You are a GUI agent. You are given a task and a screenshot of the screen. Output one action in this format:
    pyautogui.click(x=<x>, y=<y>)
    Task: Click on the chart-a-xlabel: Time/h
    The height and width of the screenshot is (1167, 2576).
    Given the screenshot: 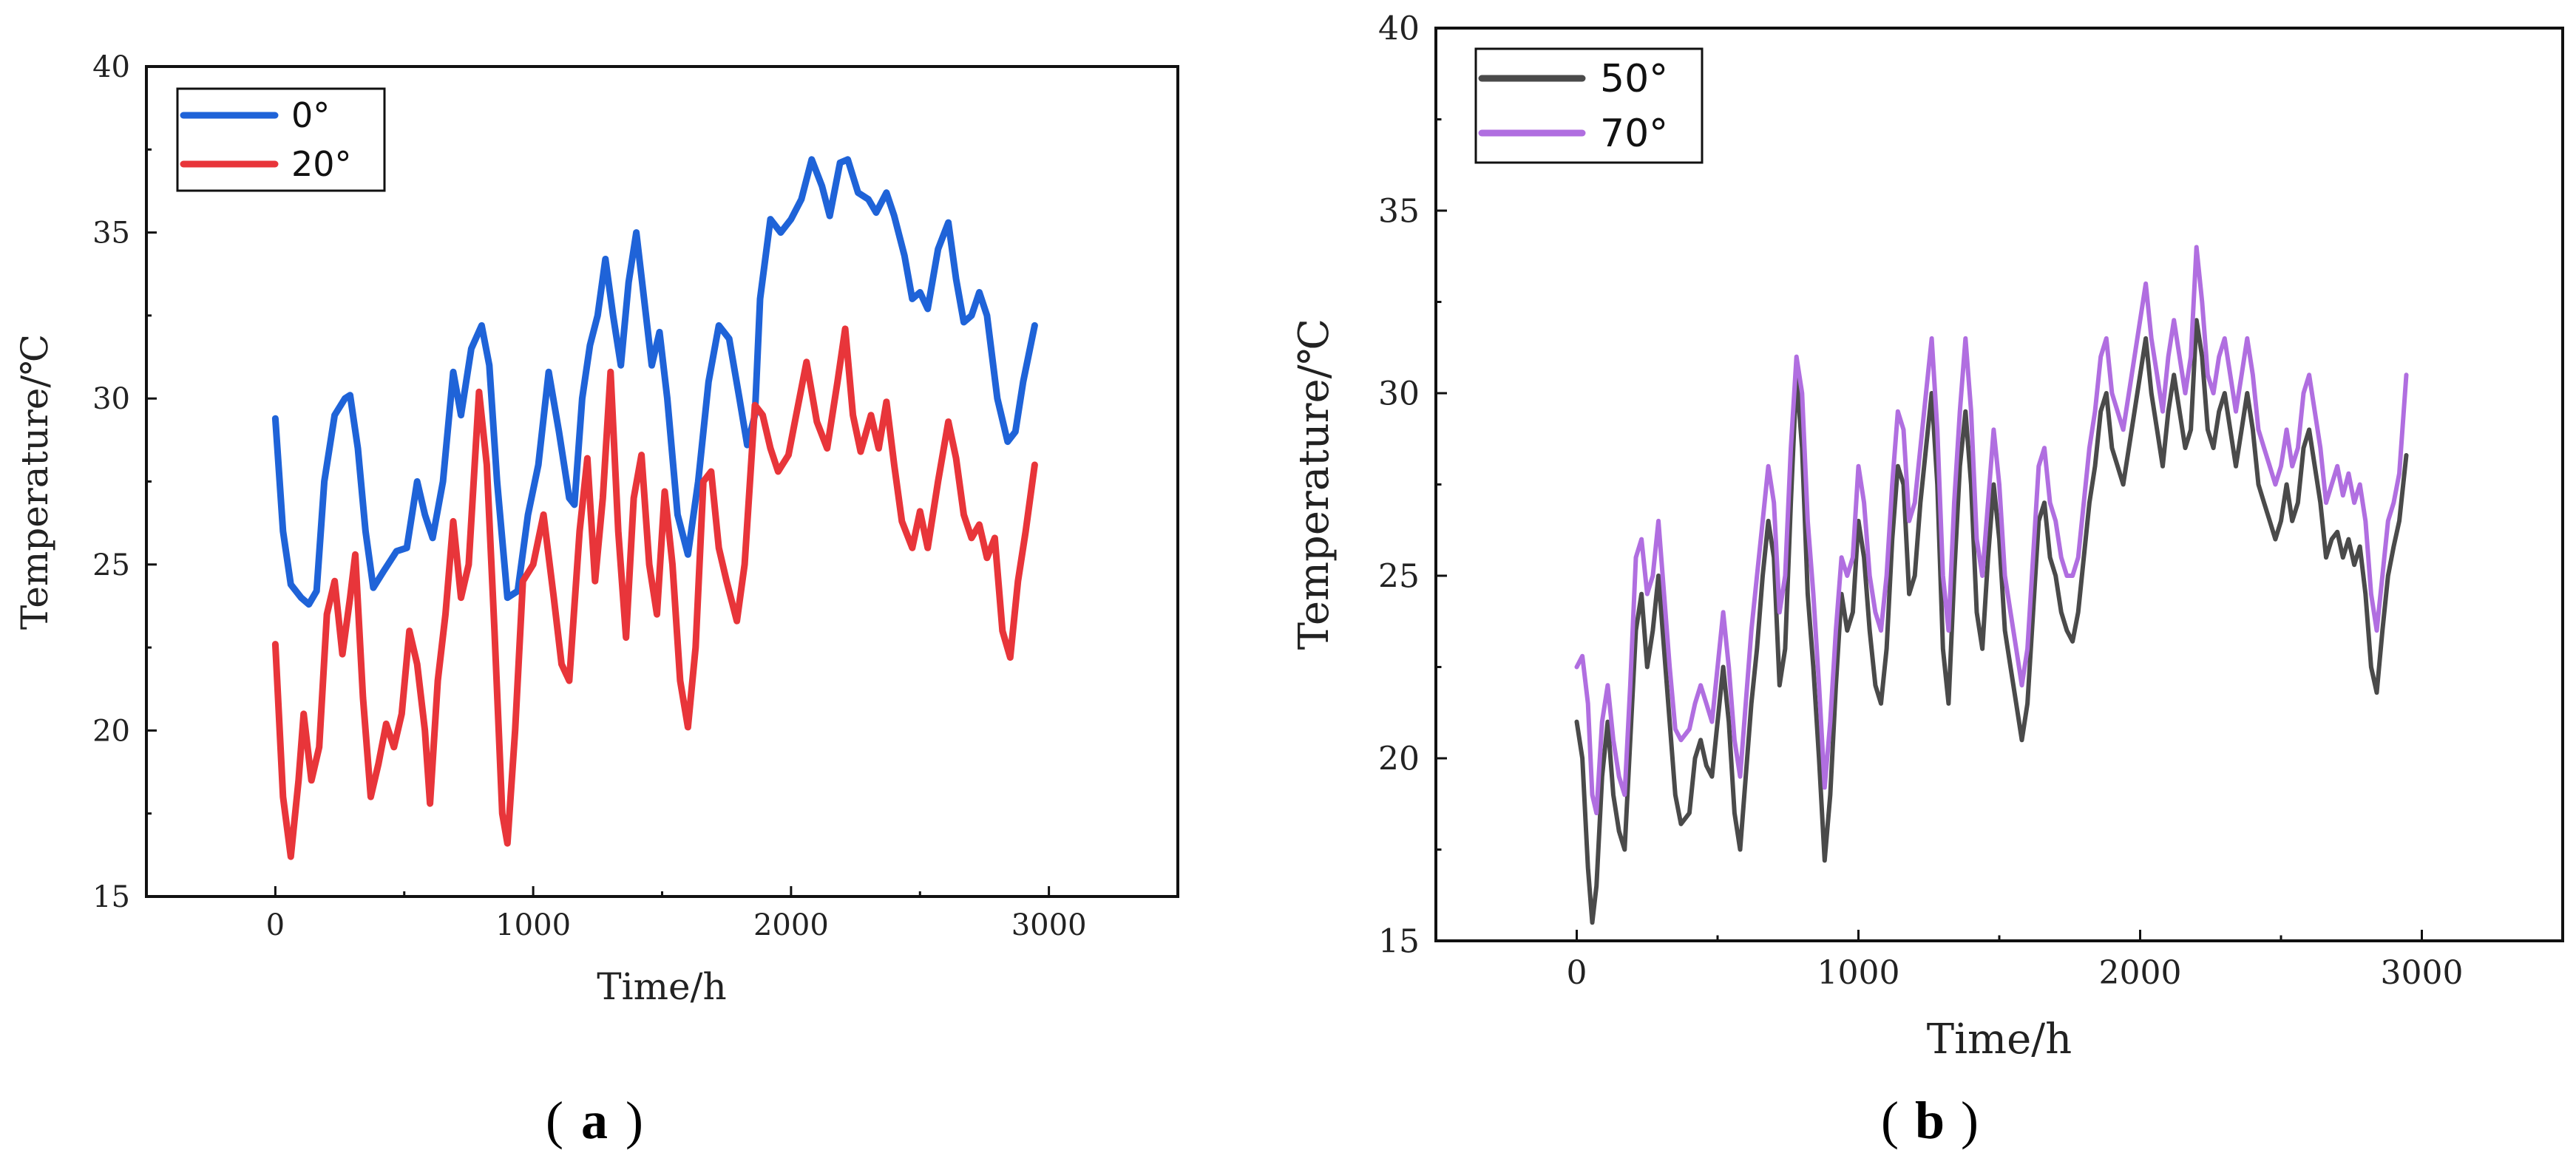 What is the action you would take?
    pyautogui.click(x=661, y=987)
    